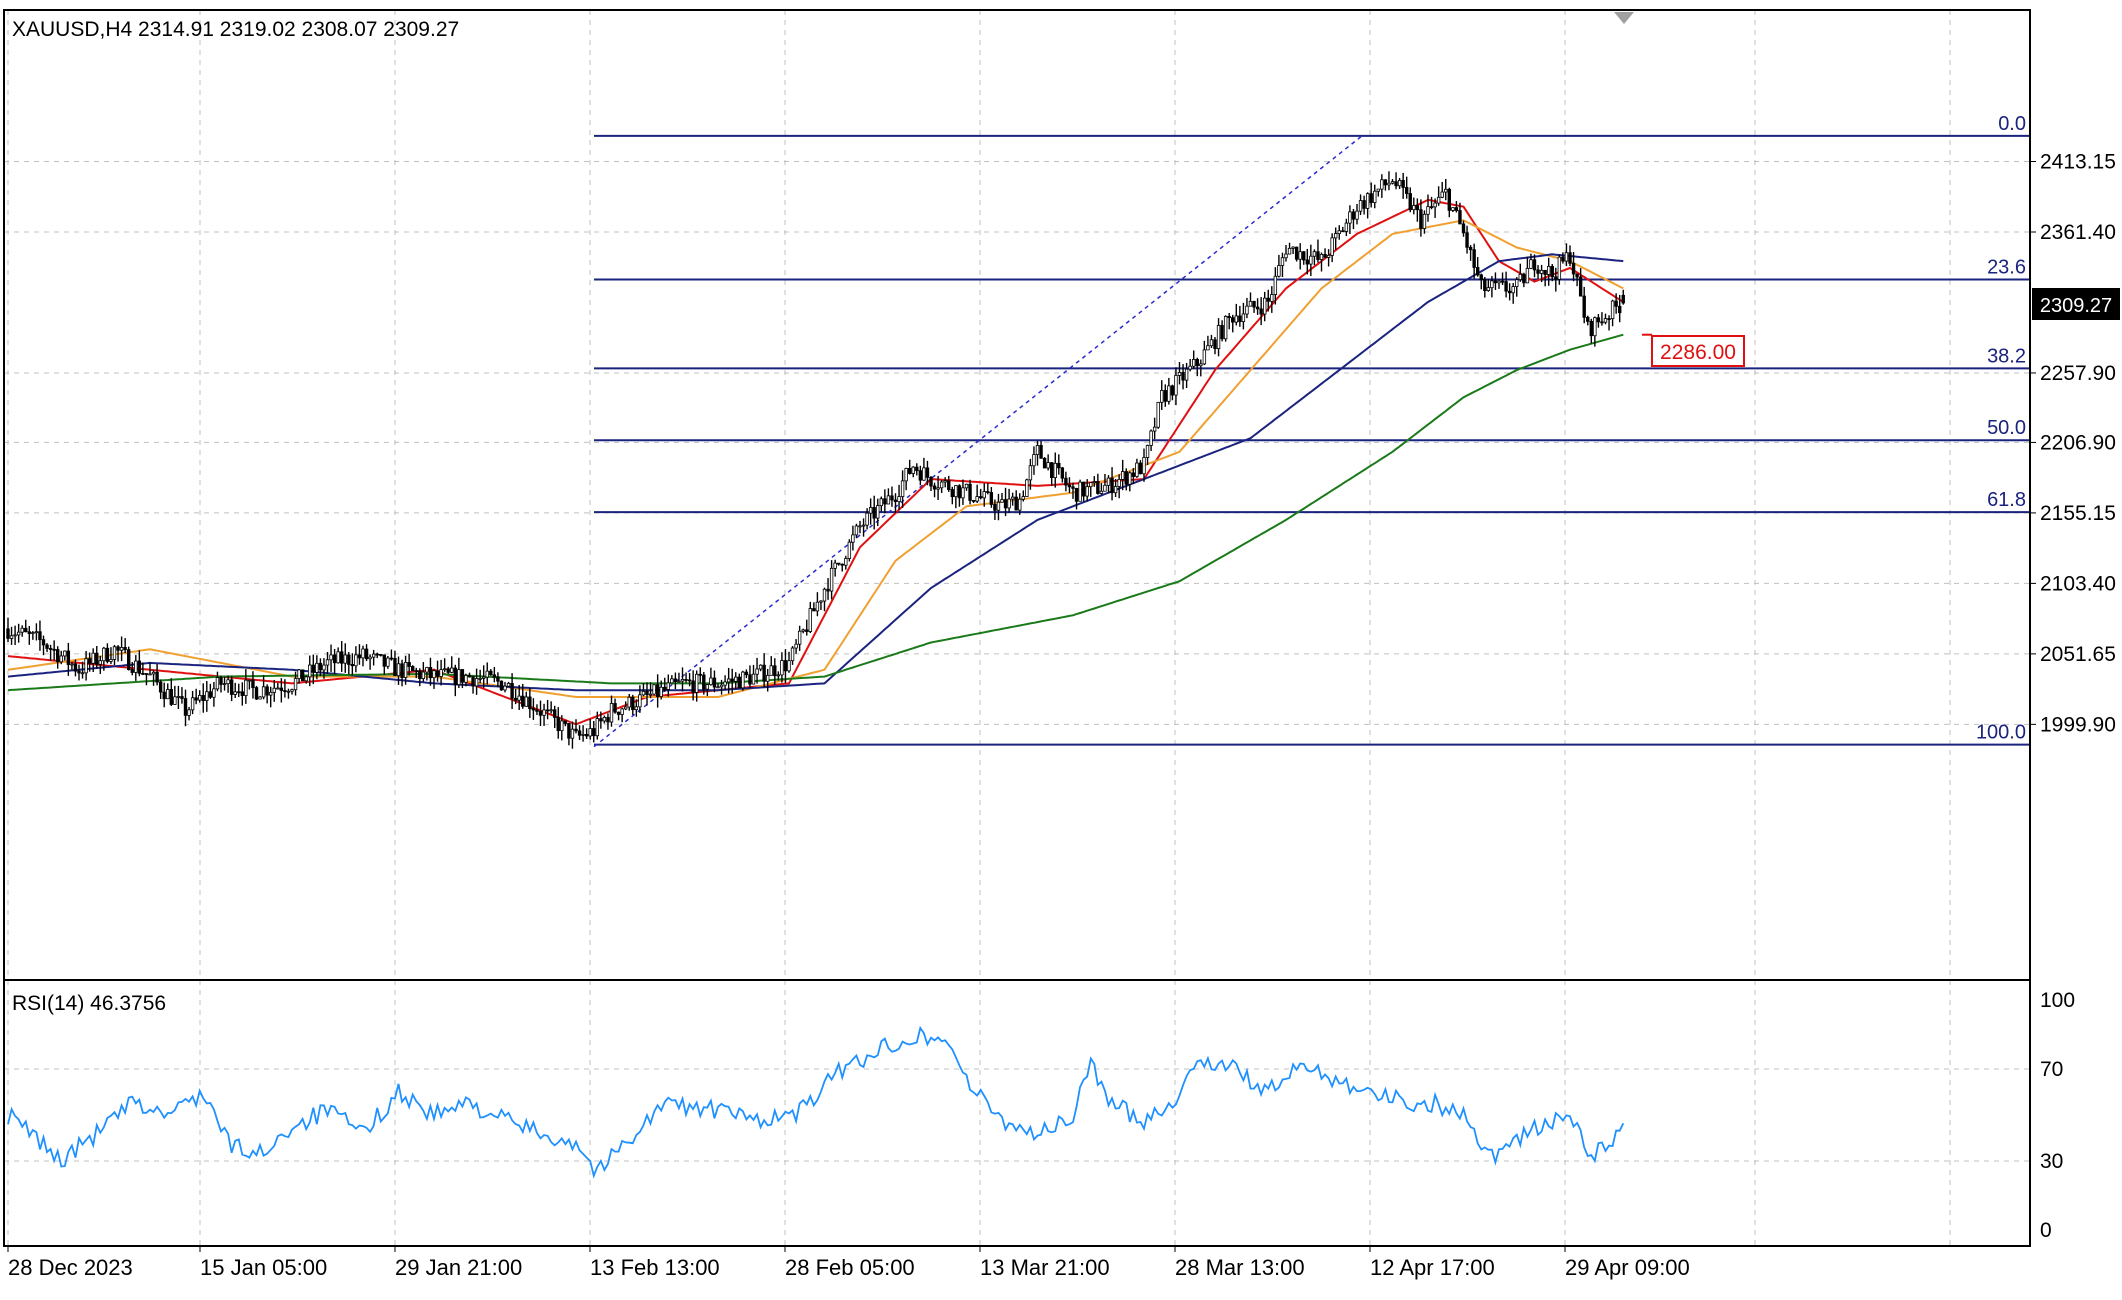 The image size is (2122, 1300). What do you see at coordinates (1045, 1267) in the screenshot?
I see `x-tick-label: 13 Mar 21:00` at bounding box center [1045, 1267].